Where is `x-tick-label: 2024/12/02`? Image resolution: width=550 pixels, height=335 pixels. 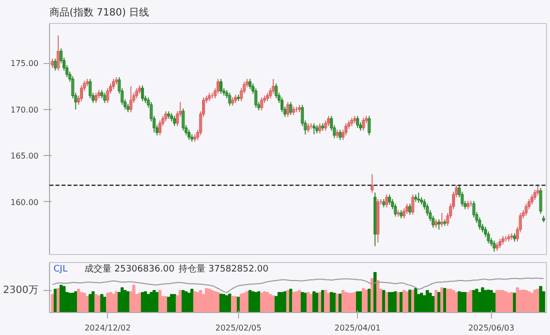 x-tick-label: 2024/12/02 is located at coordinates (107, 328).